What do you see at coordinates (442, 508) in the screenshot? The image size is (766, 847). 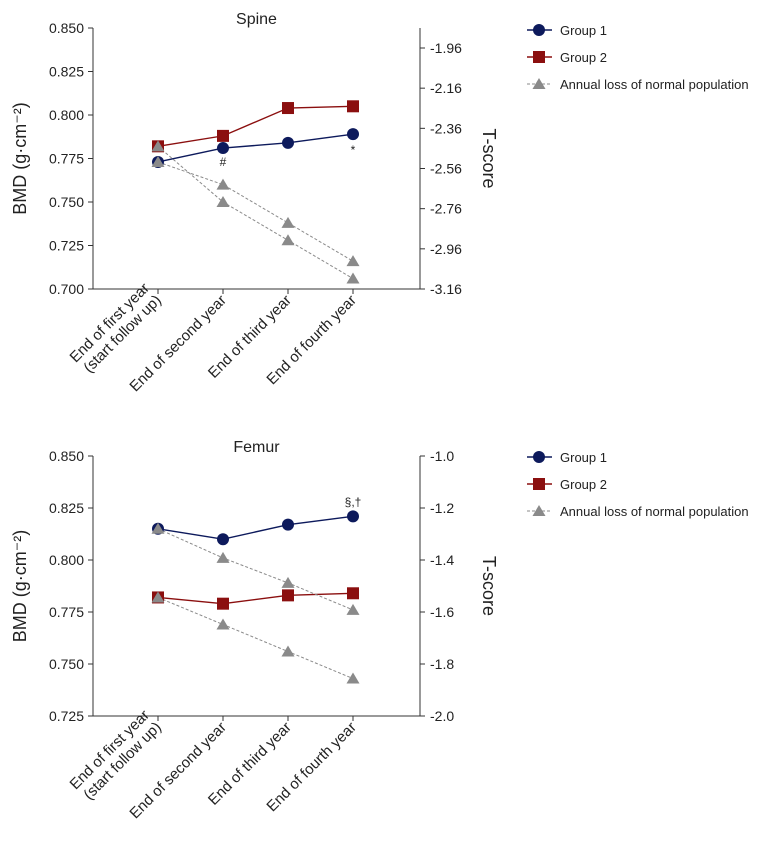 I see `y2-tick-label: -1.2` at bounding box center [442, 508].